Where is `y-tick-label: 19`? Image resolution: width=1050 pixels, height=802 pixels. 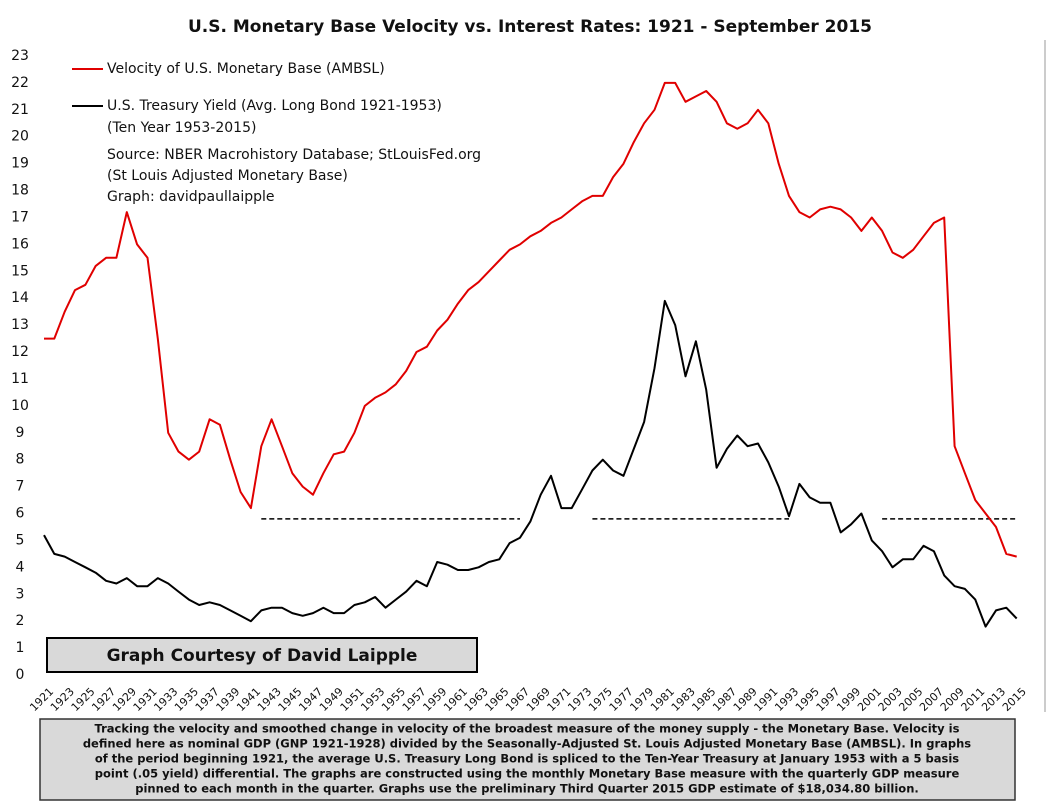 y-tick-label: 19 is located at coordinates (20, 164).